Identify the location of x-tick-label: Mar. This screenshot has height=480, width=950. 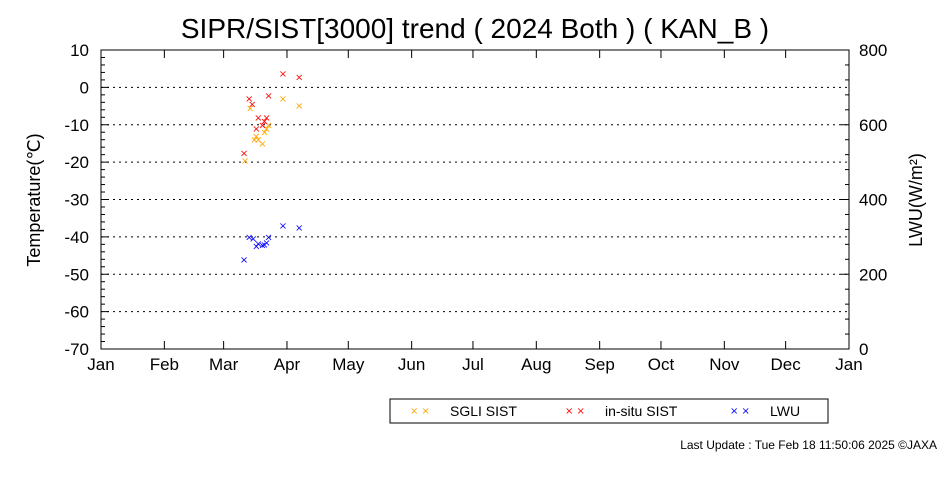
(224, 364).